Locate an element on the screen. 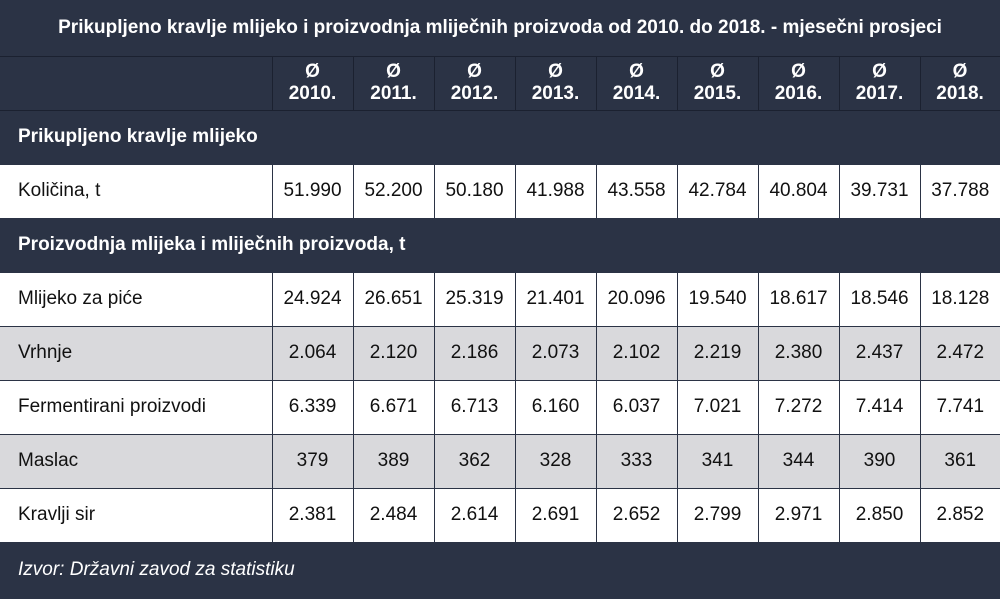  table-cell: 379 is located at coordinates (312, 461).